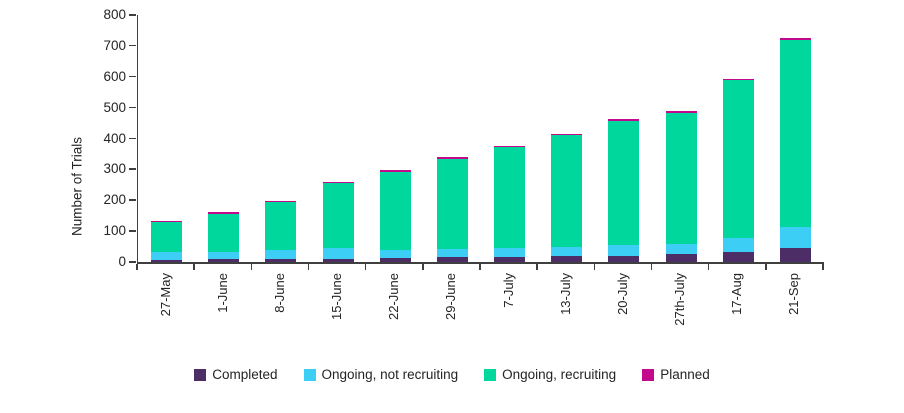  I want to click on legend-item: Ongoing, recruiting, so click(550, 375).